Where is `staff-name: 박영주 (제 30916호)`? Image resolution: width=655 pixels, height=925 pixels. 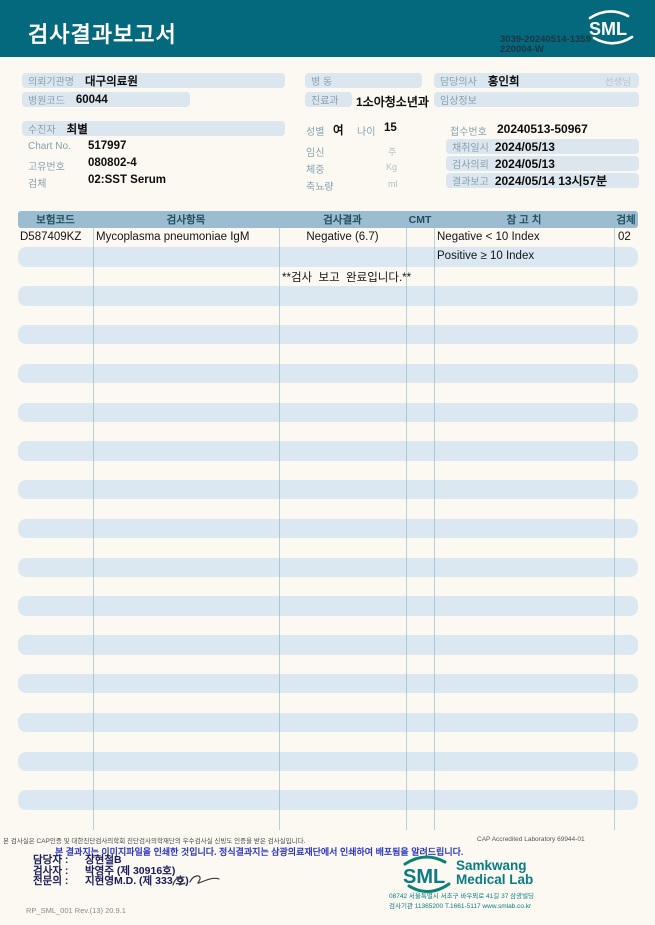
staff-name: 박영주 (제 30916호) is located at coordinates (130, 870).